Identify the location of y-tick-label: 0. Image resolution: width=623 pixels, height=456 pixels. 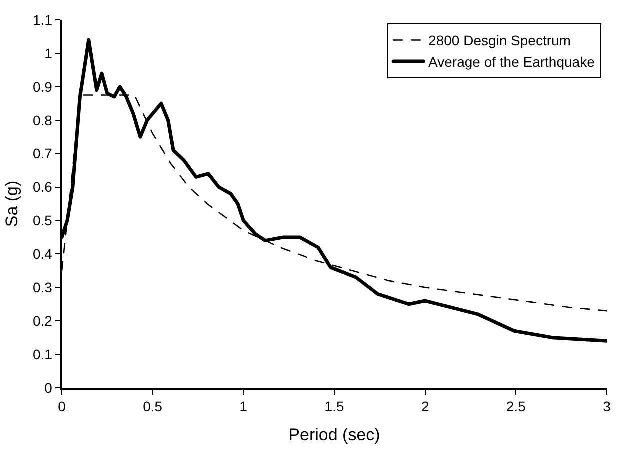
(48, 388).